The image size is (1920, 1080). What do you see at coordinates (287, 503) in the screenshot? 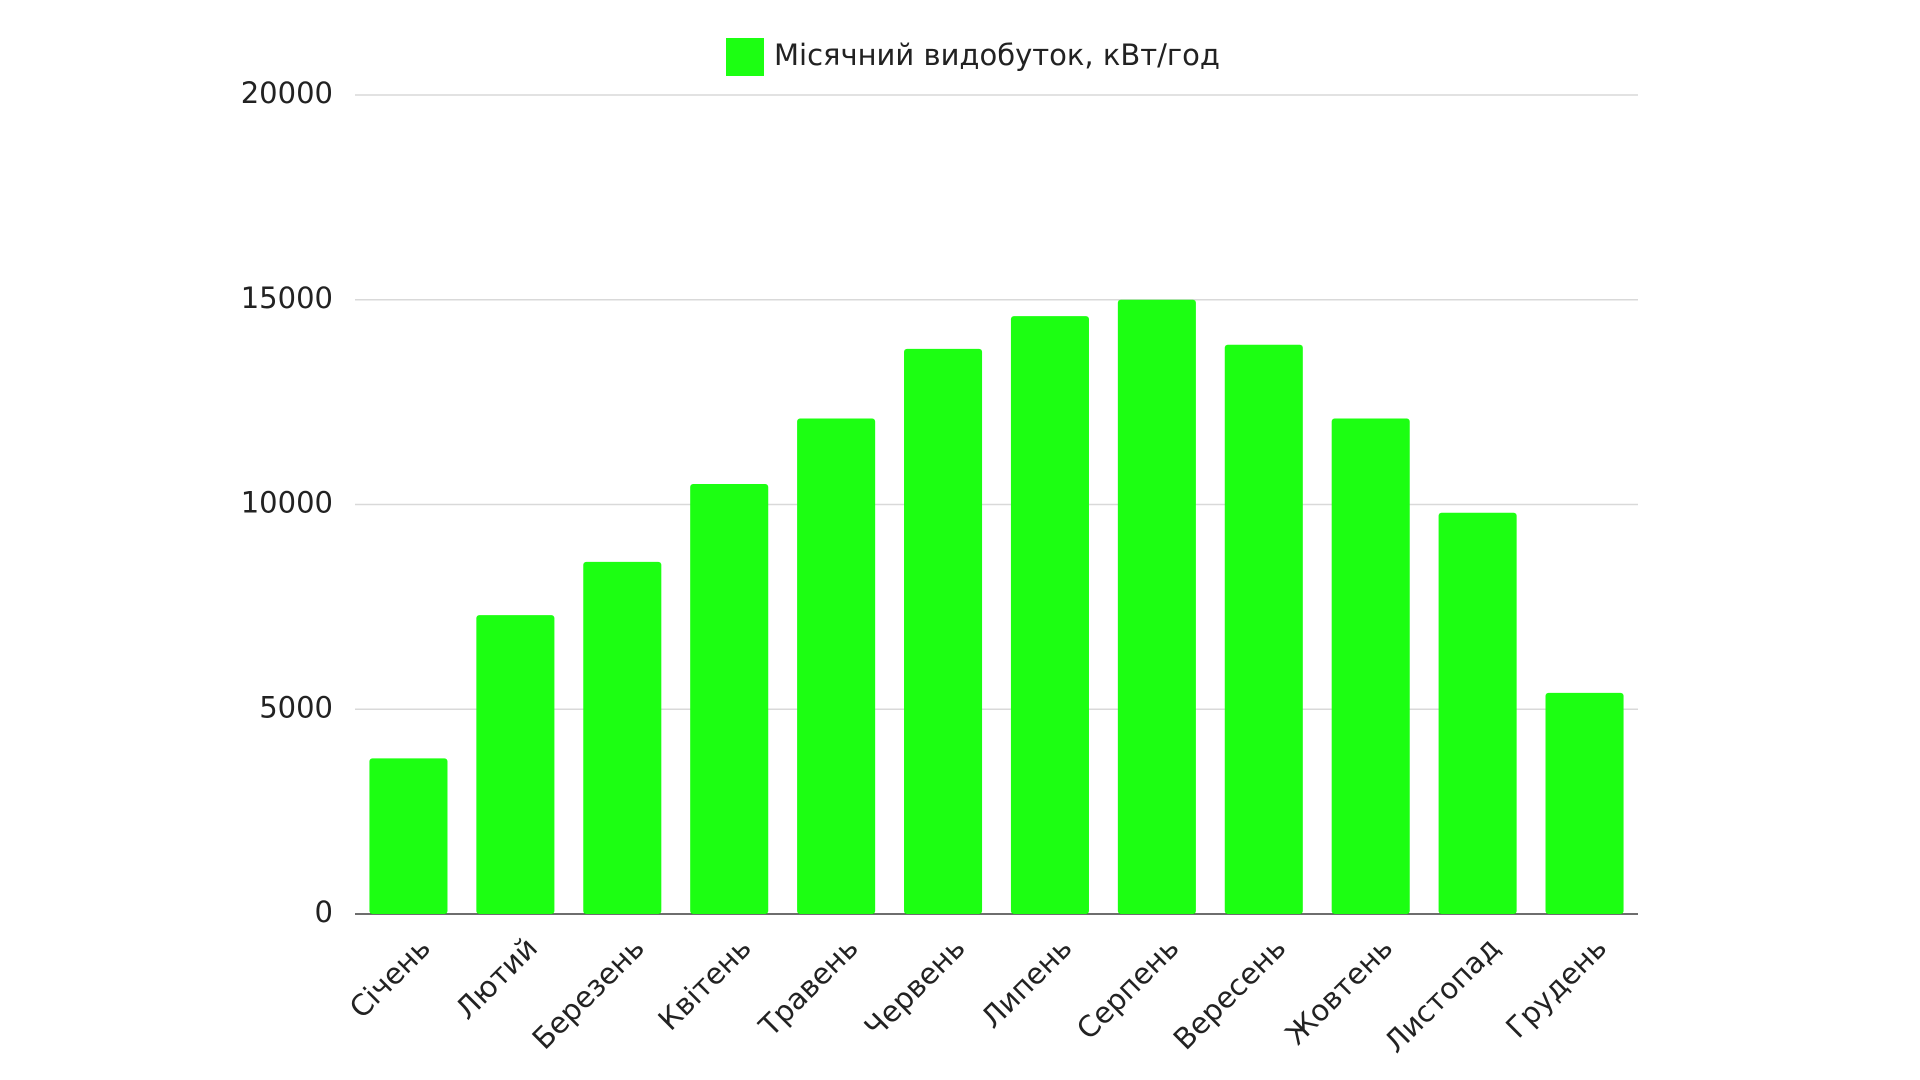
I see `y-tick-label: 10000` at bounding box center [287, 503].